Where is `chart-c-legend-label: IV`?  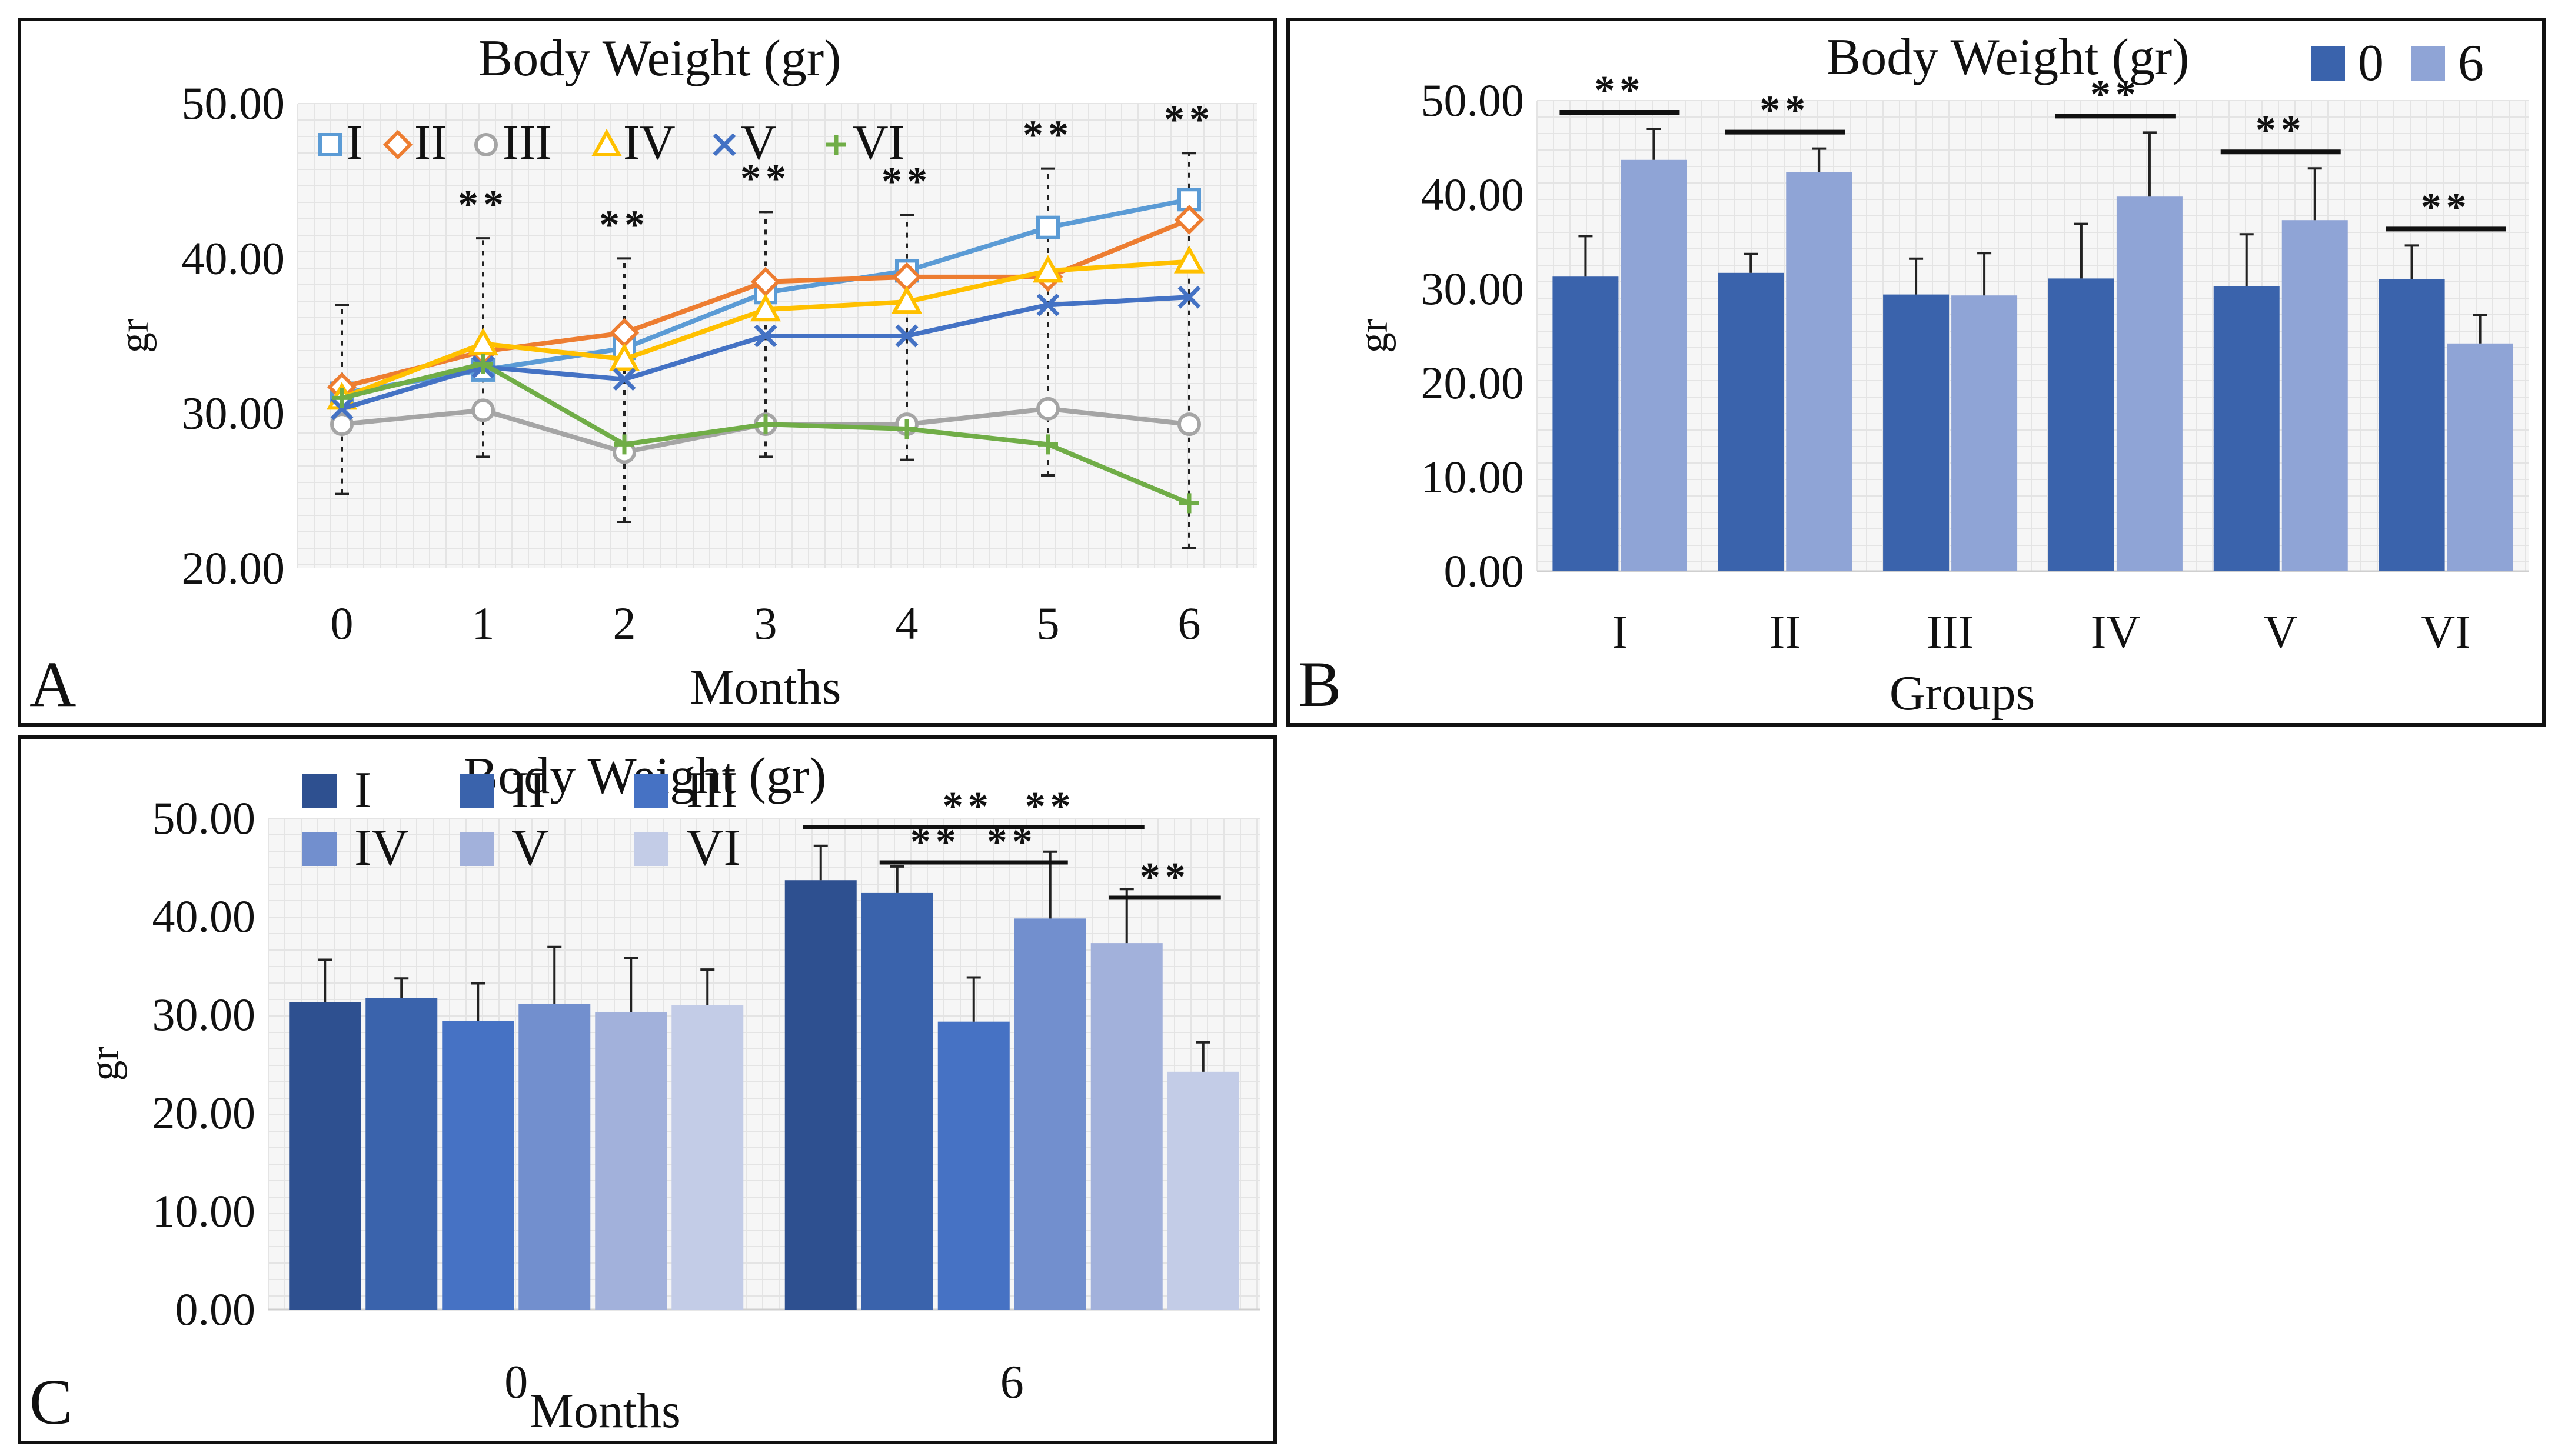
chart-c-legend-label: IV is located at coordinates (381, 848).